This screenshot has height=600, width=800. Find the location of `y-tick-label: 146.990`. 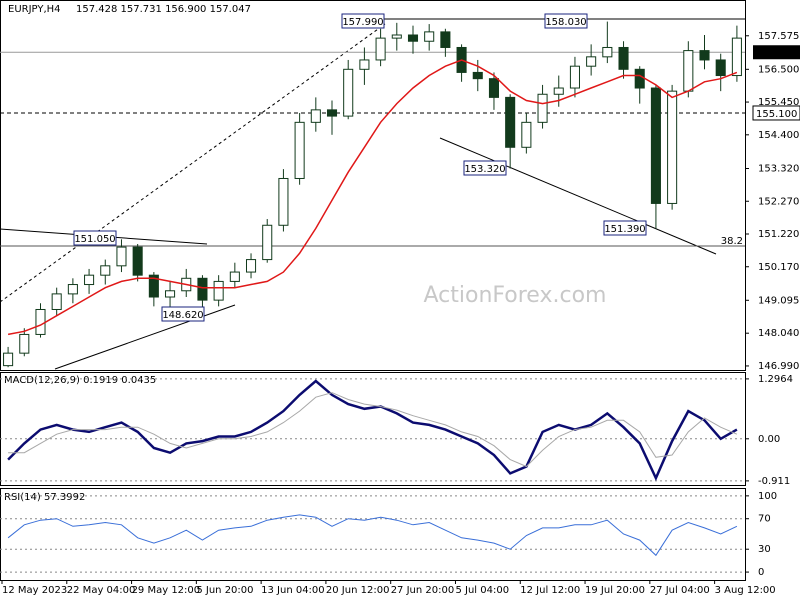

y-tick-label: 146.990 is located at coordinates (778, 366).